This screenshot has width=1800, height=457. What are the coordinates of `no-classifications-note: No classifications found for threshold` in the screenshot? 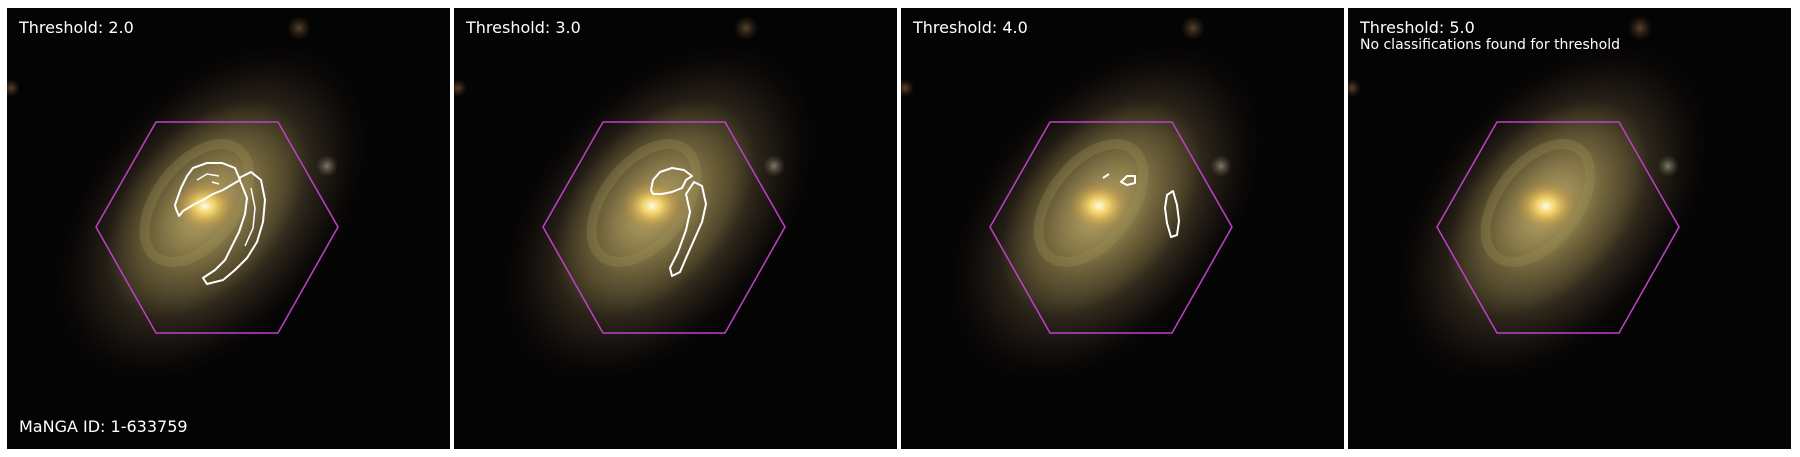 It's located at (1490, 45).